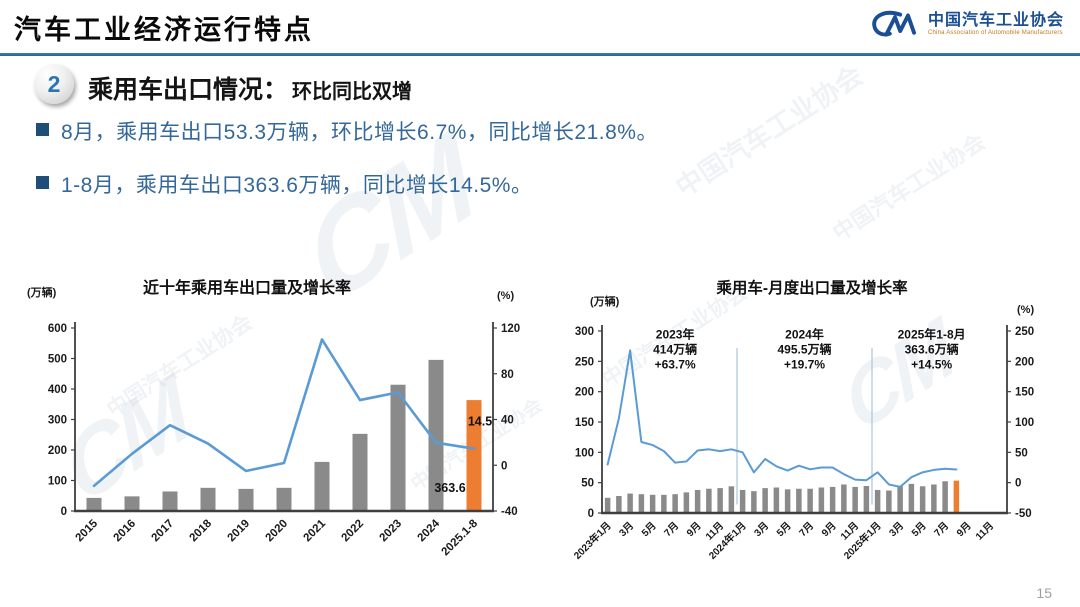 The image size is (1080, 607). Describe the element at coordinates (584, 423) in the screenshot. I see `left-axis-tick-label: 150` at that location.